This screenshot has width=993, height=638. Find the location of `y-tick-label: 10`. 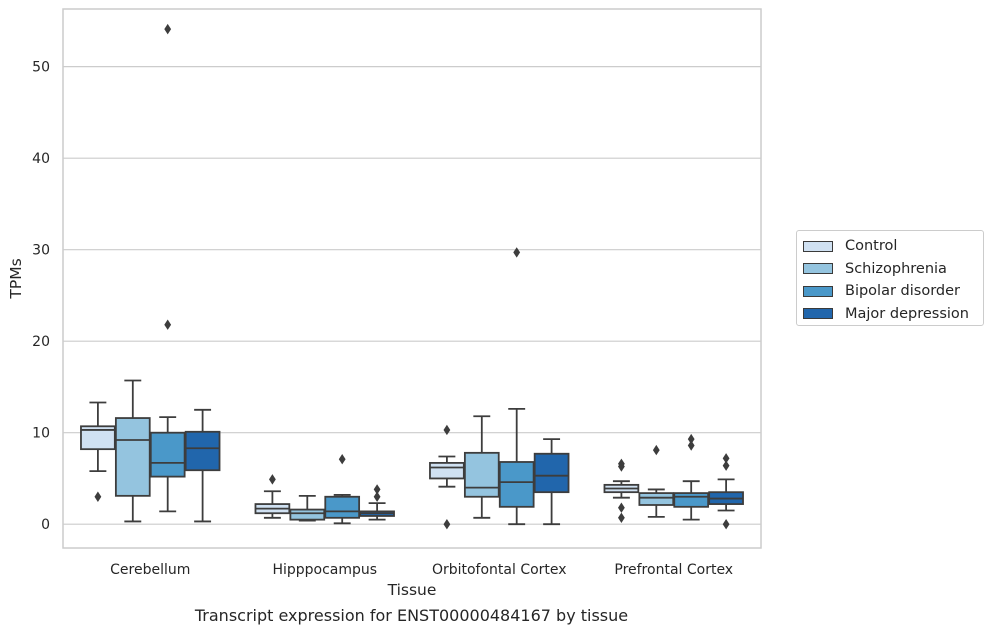

y-tick-label: 10 is located at coordinates (41, 434).